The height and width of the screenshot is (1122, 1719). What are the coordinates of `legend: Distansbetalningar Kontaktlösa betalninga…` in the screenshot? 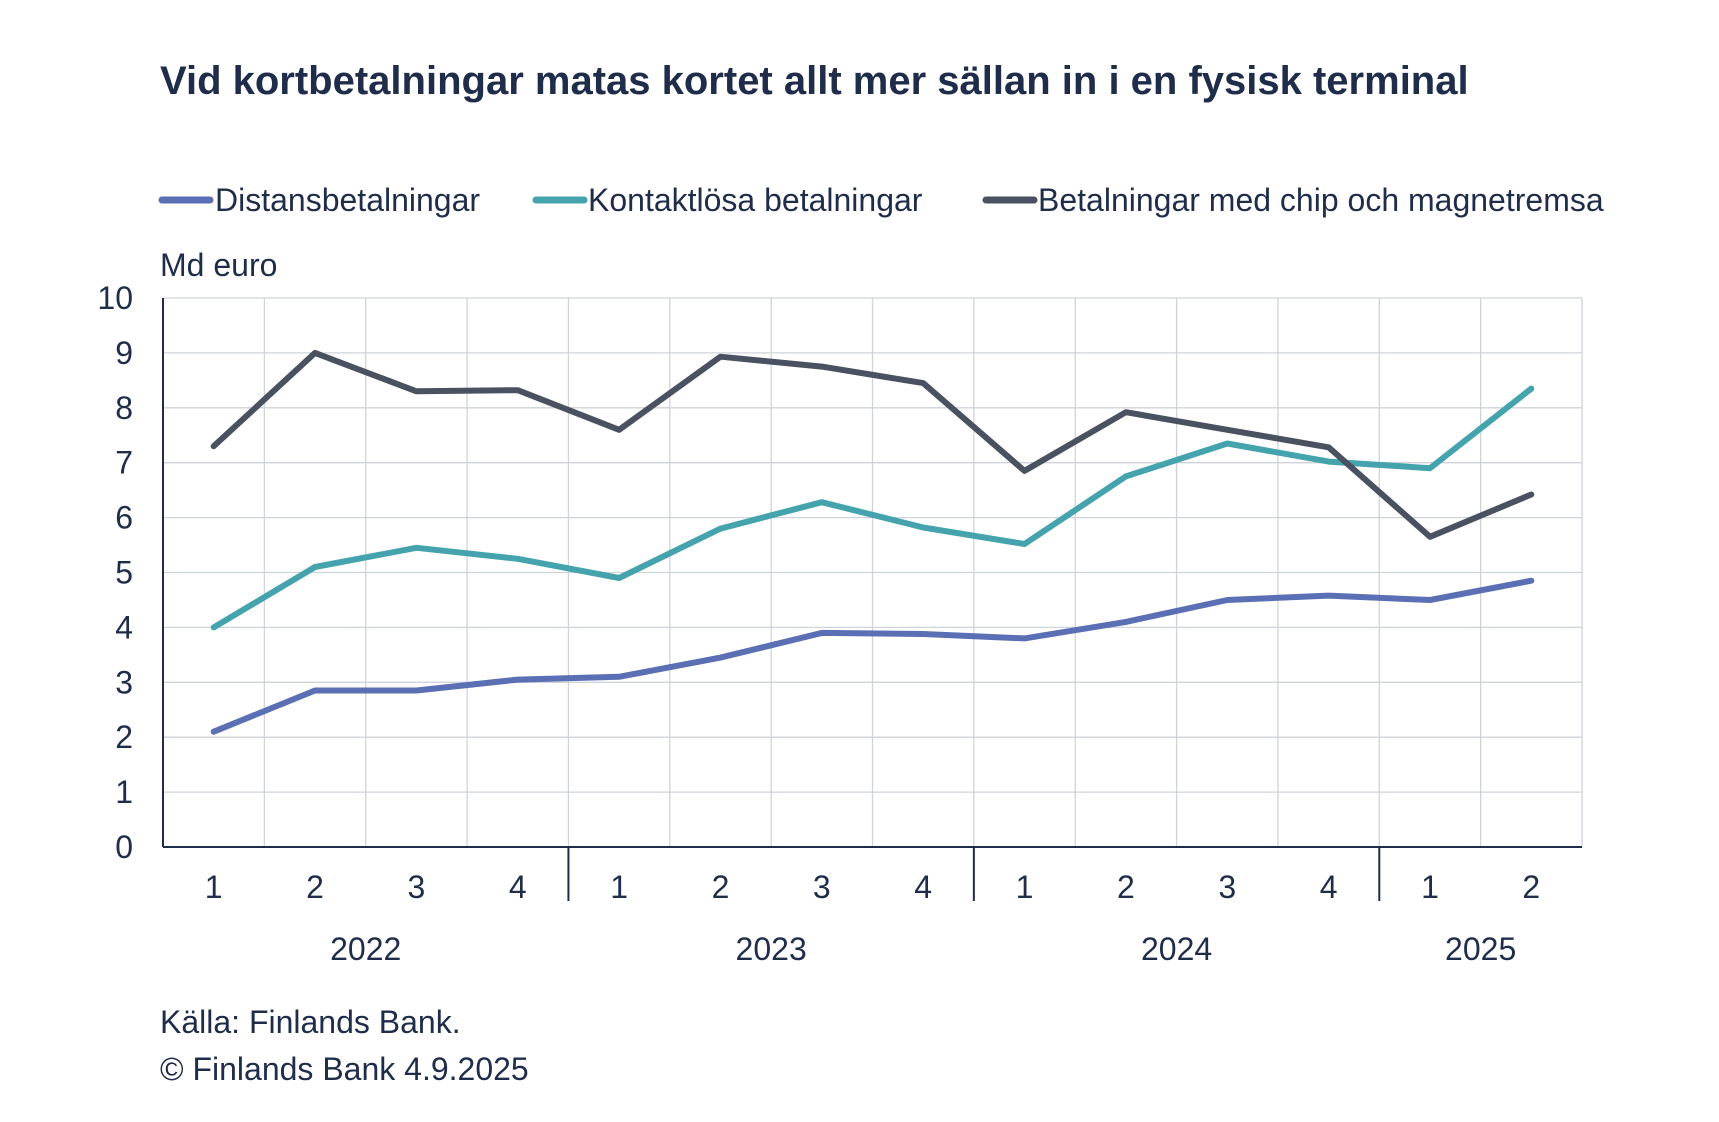 It's located at (881, 200).